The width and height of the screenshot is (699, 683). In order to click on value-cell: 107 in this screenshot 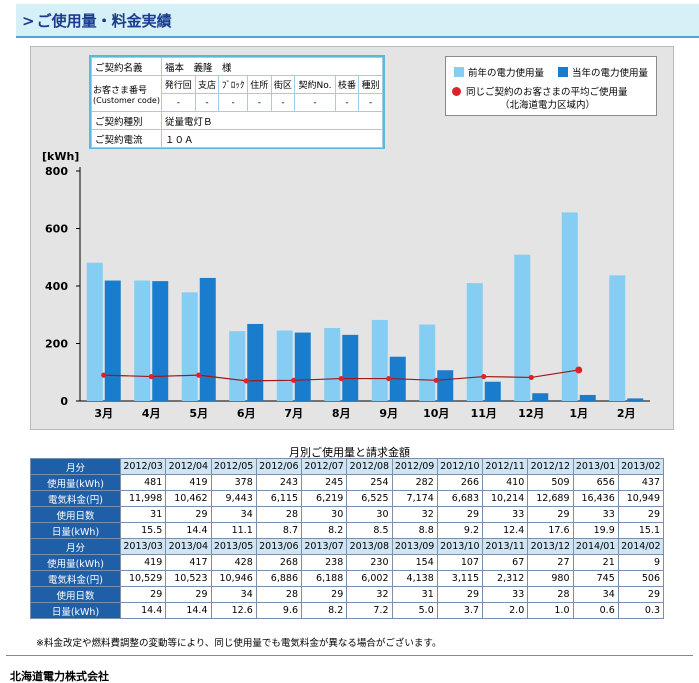, I will do `click(460, 562)`.